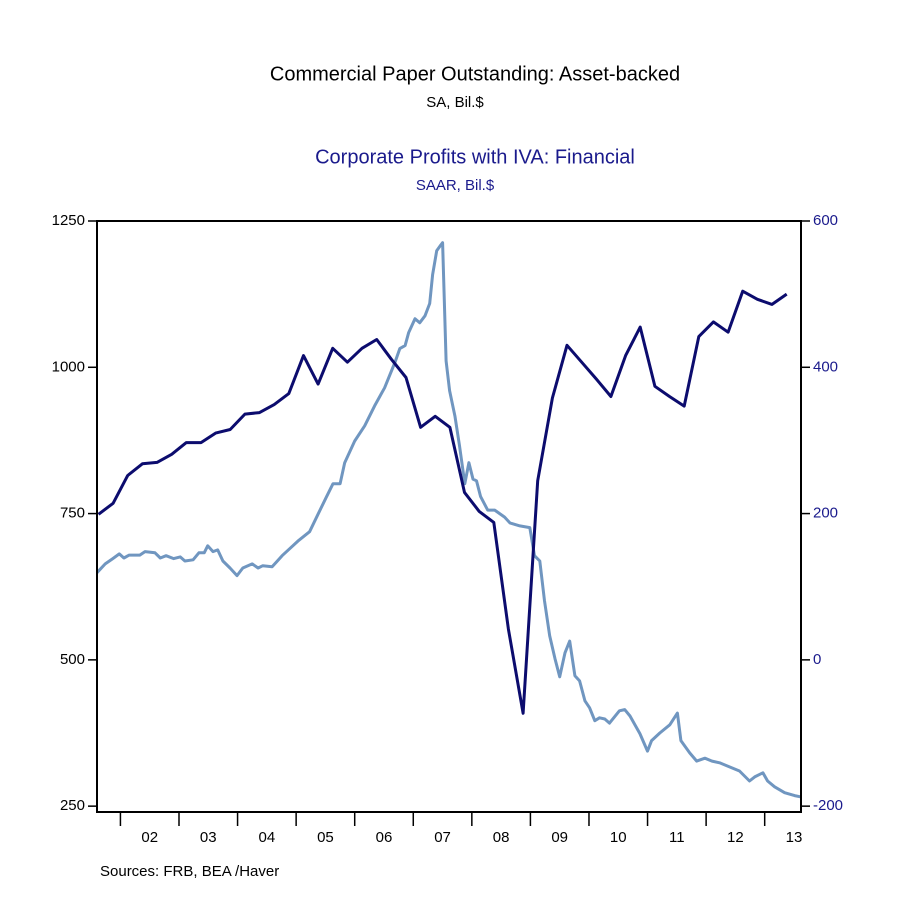 The image size is (902, 902). Describe the element at coordinates (825, 220) in the screenshot. I see `y2-tick-label: 600` at that location.